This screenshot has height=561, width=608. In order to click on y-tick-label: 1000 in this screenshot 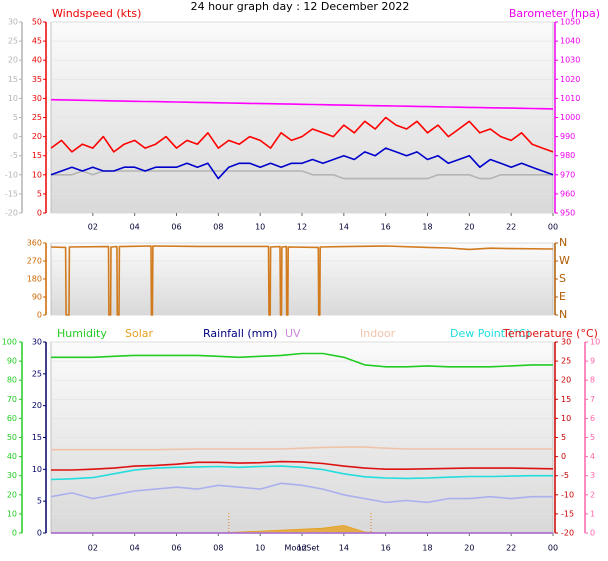, I will do `click(570, 117)`.